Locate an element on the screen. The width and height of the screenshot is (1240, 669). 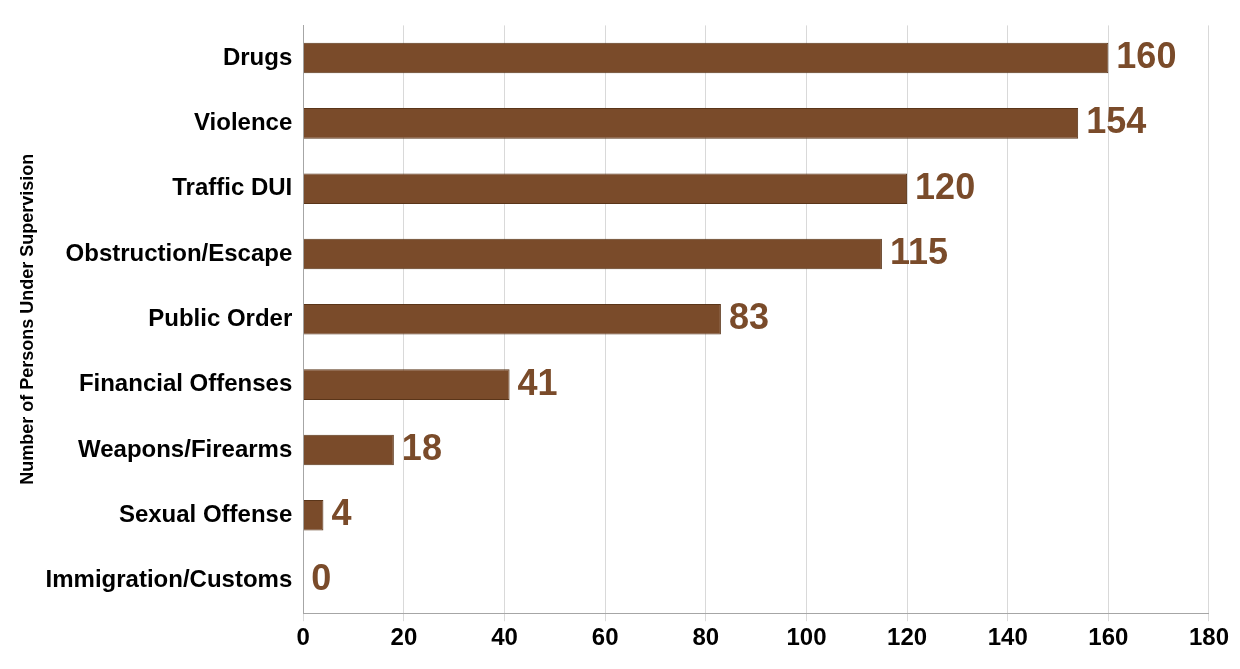
data-label: 0 is located at coordinates (321, 578).